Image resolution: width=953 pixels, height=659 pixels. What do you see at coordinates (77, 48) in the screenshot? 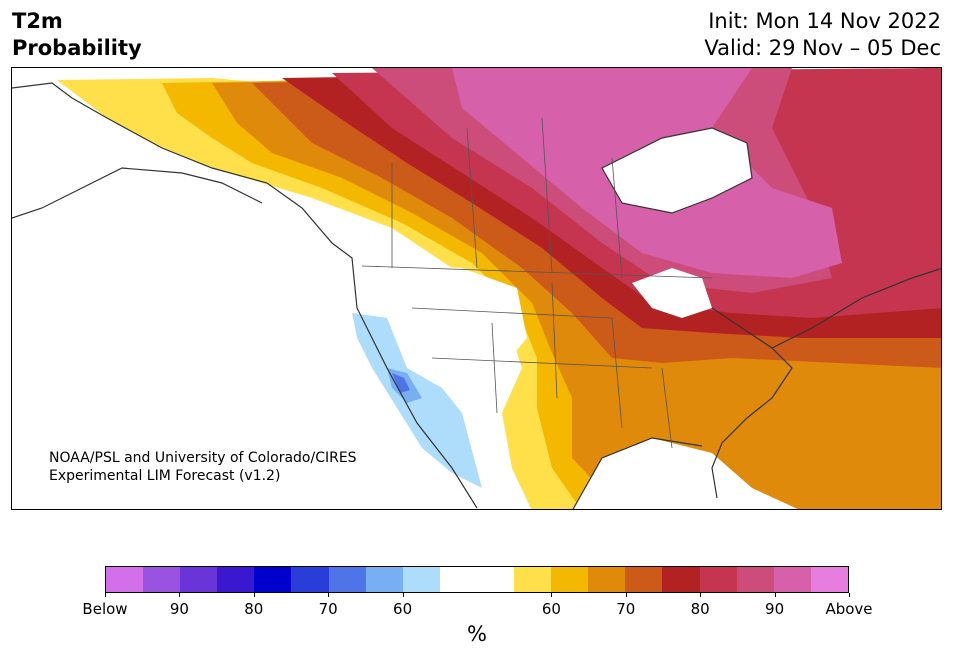
I see `title-line-2: Probability` at bounding box center [77, 48].